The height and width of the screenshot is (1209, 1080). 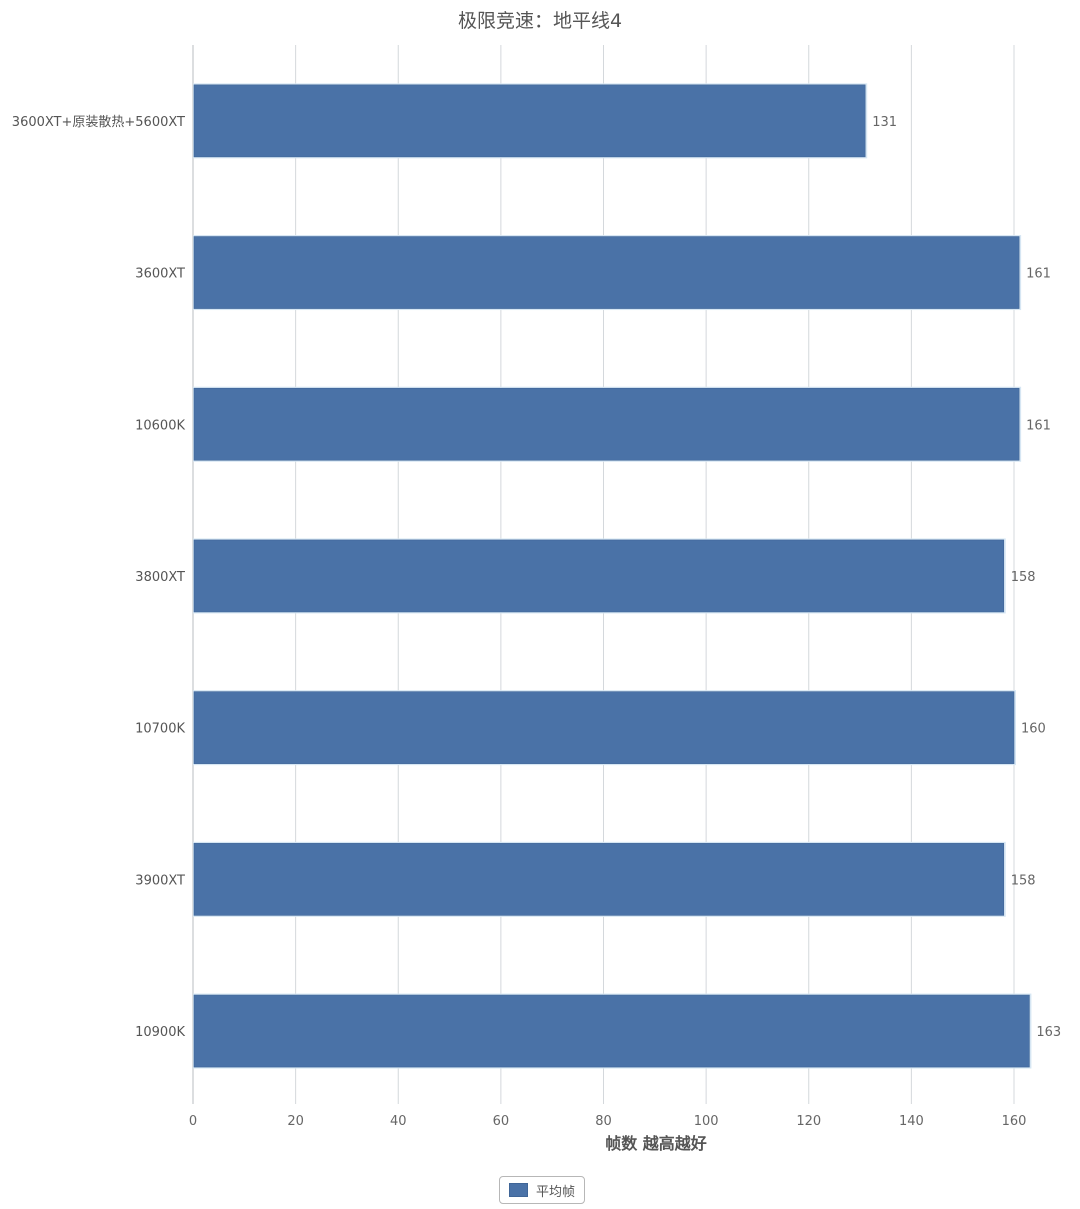 What do you see at coordinates (160, 274) in the screenshot?
I see `y-tick-label: 3600XT` at bounding box center [160, 274].